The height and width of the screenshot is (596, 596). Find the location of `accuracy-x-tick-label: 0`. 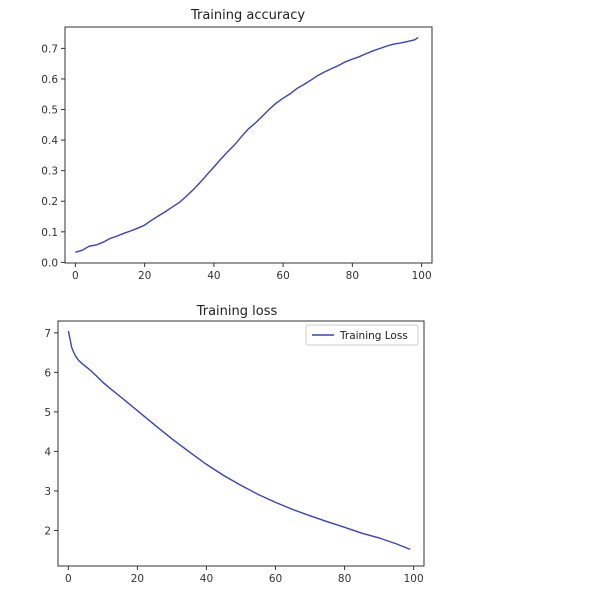

accuracy-x-tick-label: 0 is located at coordinates (75, 276).